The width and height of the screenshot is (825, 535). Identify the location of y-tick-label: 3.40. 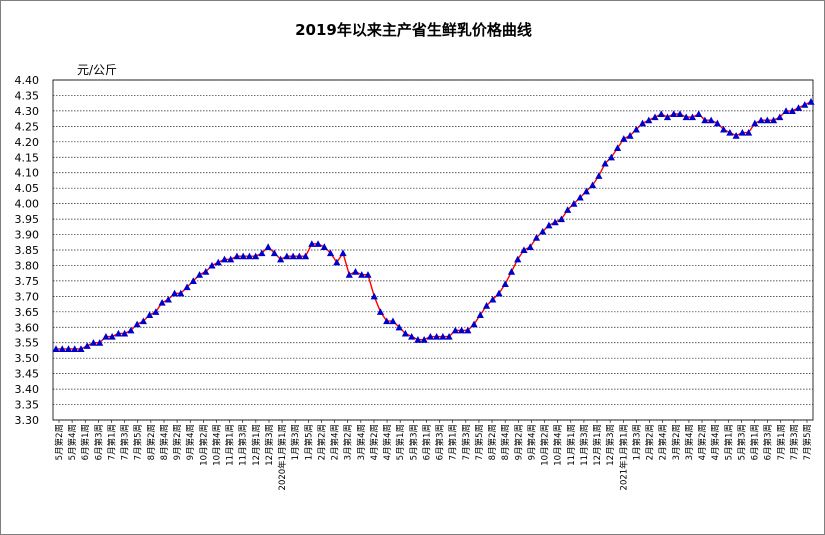
(27, 389).